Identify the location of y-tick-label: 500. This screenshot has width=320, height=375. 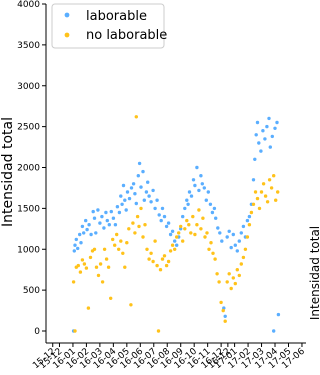
(31, 291).